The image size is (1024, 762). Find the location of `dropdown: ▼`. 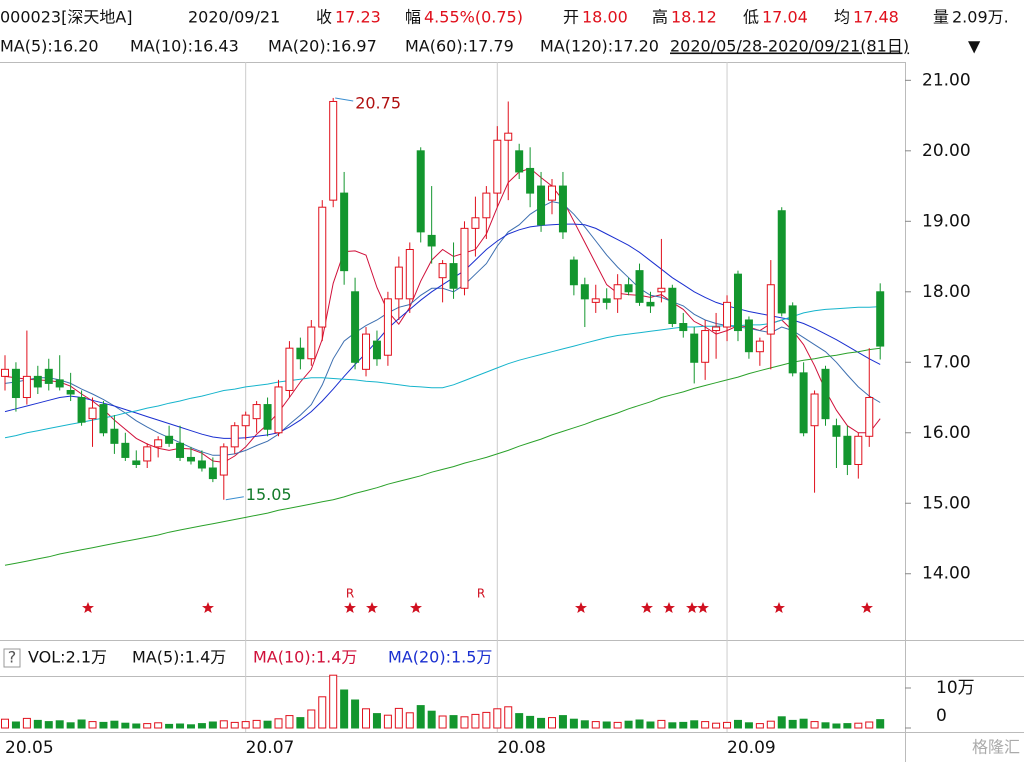

dropdown: ▼ is located at coordinates (974, 46).